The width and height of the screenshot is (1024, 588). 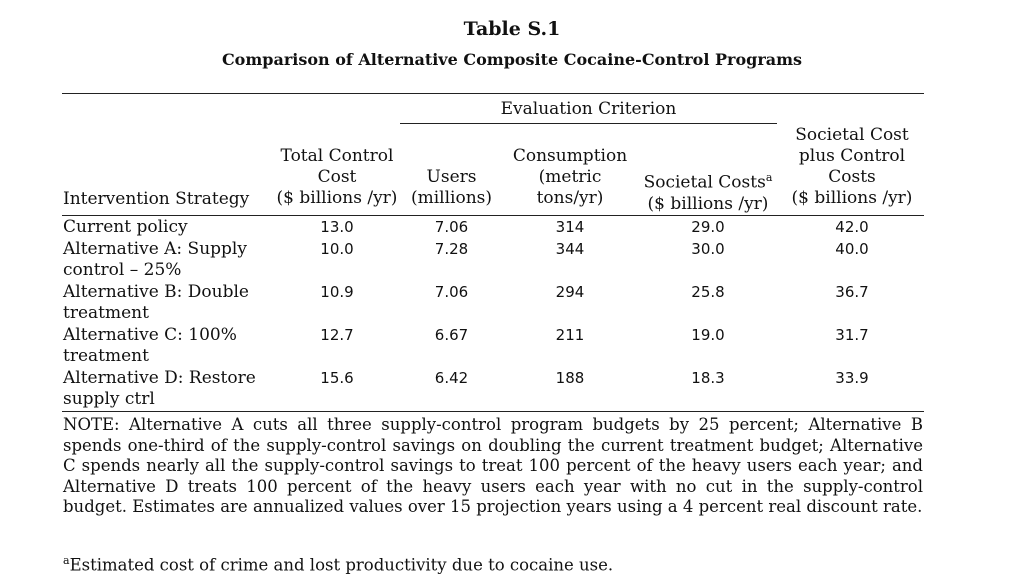 I want to click on row-control-cost: 13.0, so click(x=337, y=227).